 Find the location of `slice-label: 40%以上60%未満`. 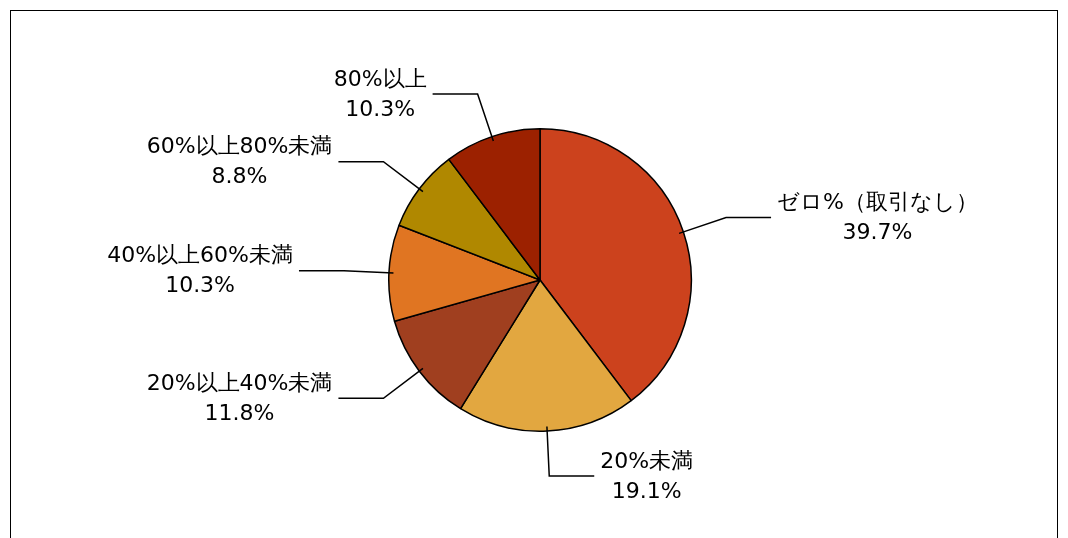

slice-label: 40%以上60%未満 is located at coordinates (200, 255).